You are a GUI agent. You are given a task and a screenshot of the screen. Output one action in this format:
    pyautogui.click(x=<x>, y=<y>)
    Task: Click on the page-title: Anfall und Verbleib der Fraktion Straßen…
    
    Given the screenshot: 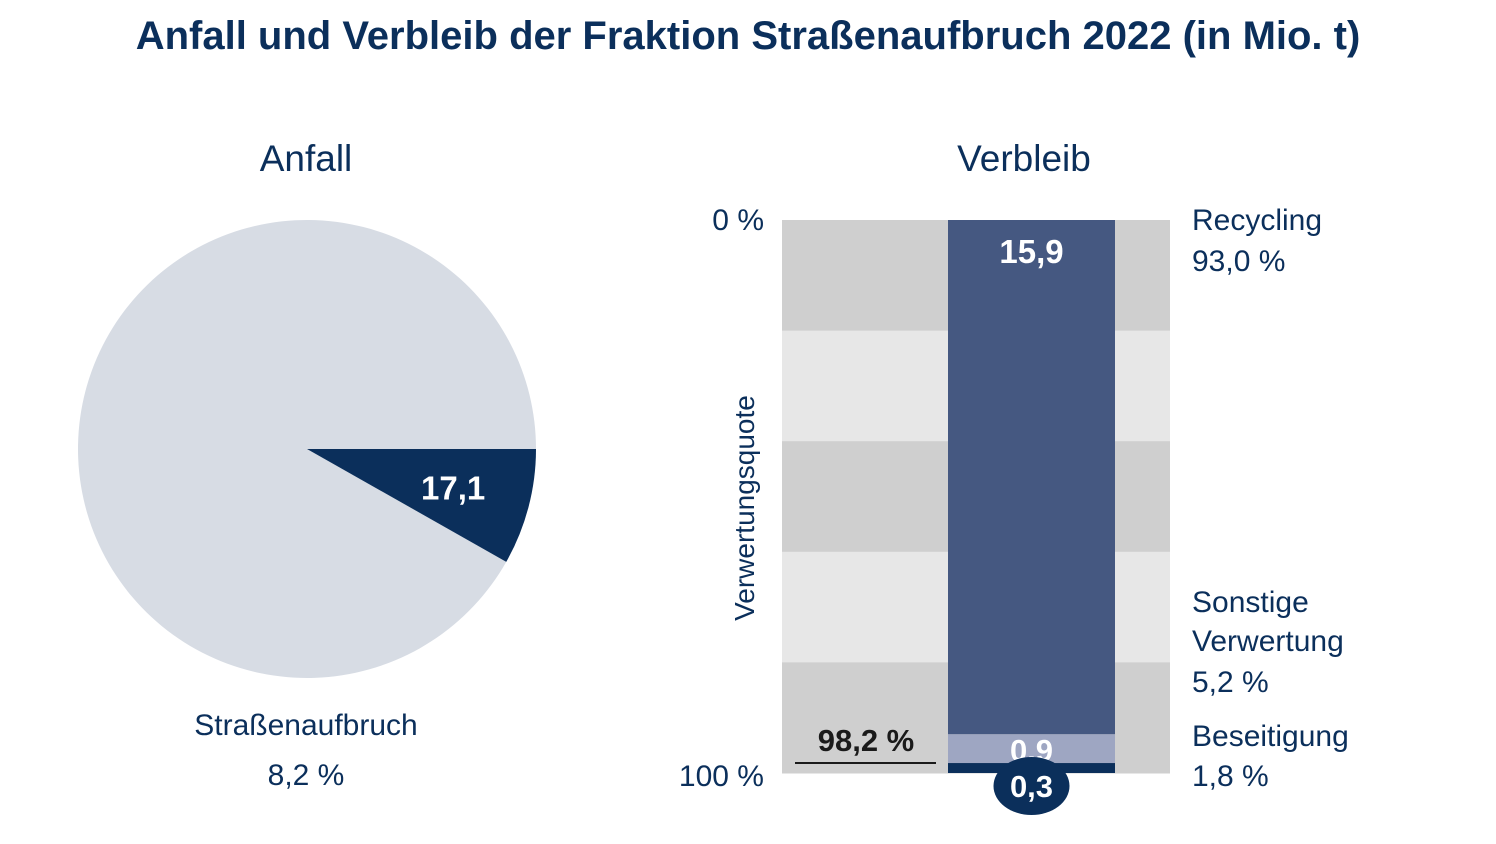 What is the action you would take?
    pyautogui.click(x=748, y=36)
    